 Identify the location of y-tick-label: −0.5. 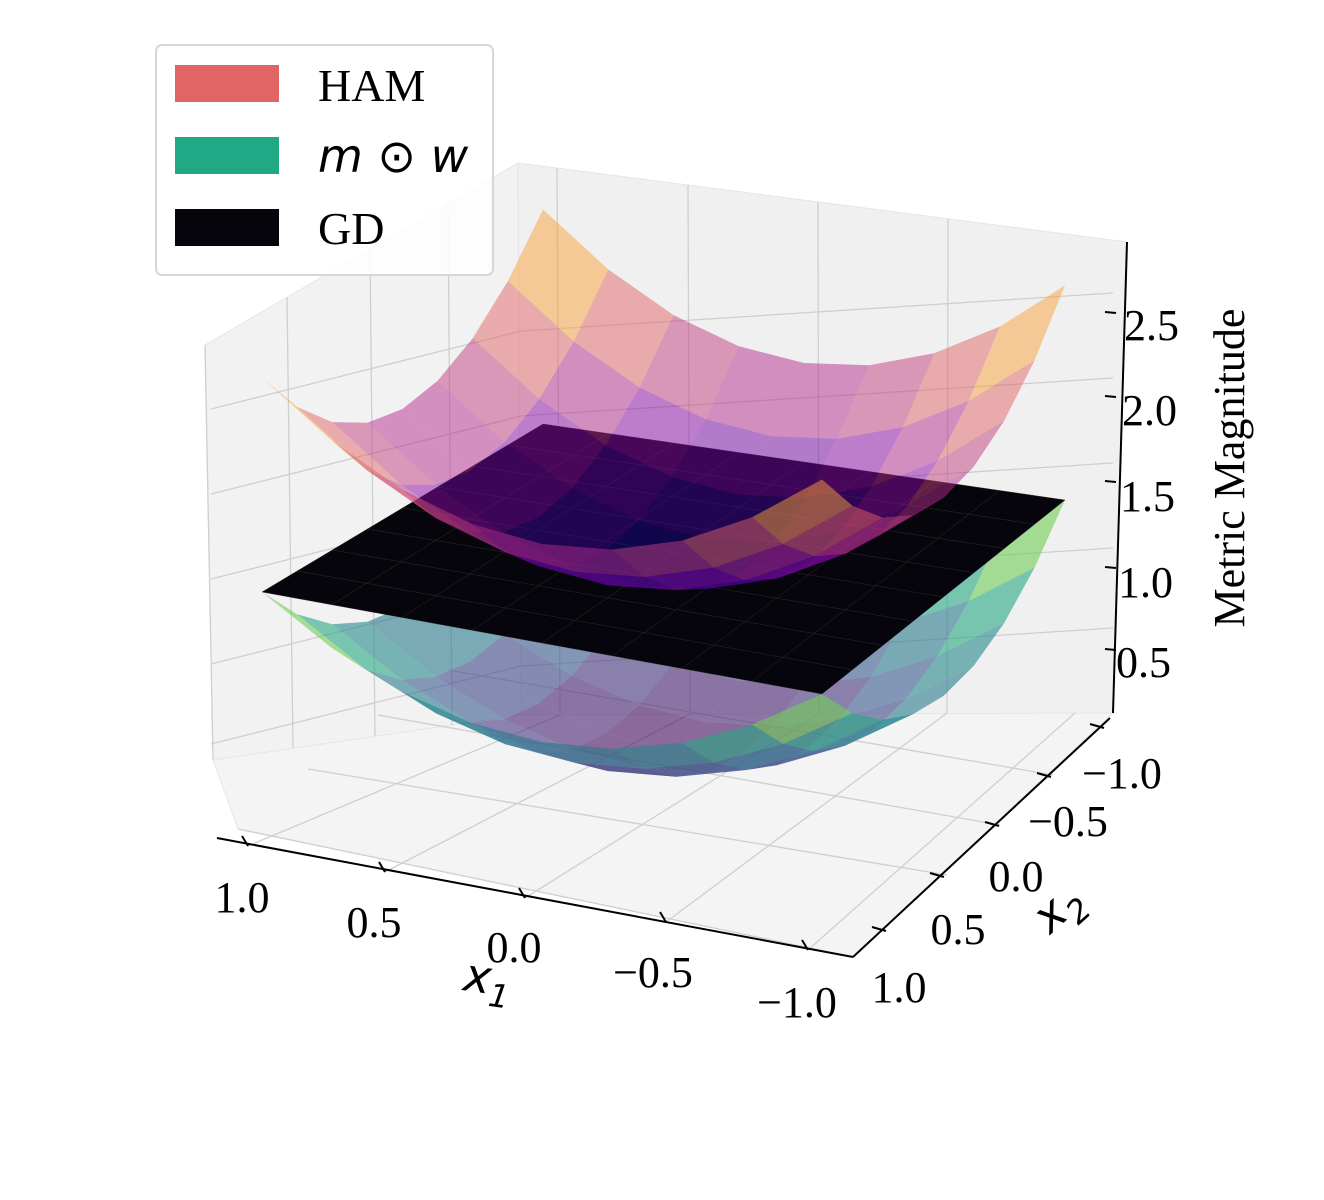
(1068, 821).